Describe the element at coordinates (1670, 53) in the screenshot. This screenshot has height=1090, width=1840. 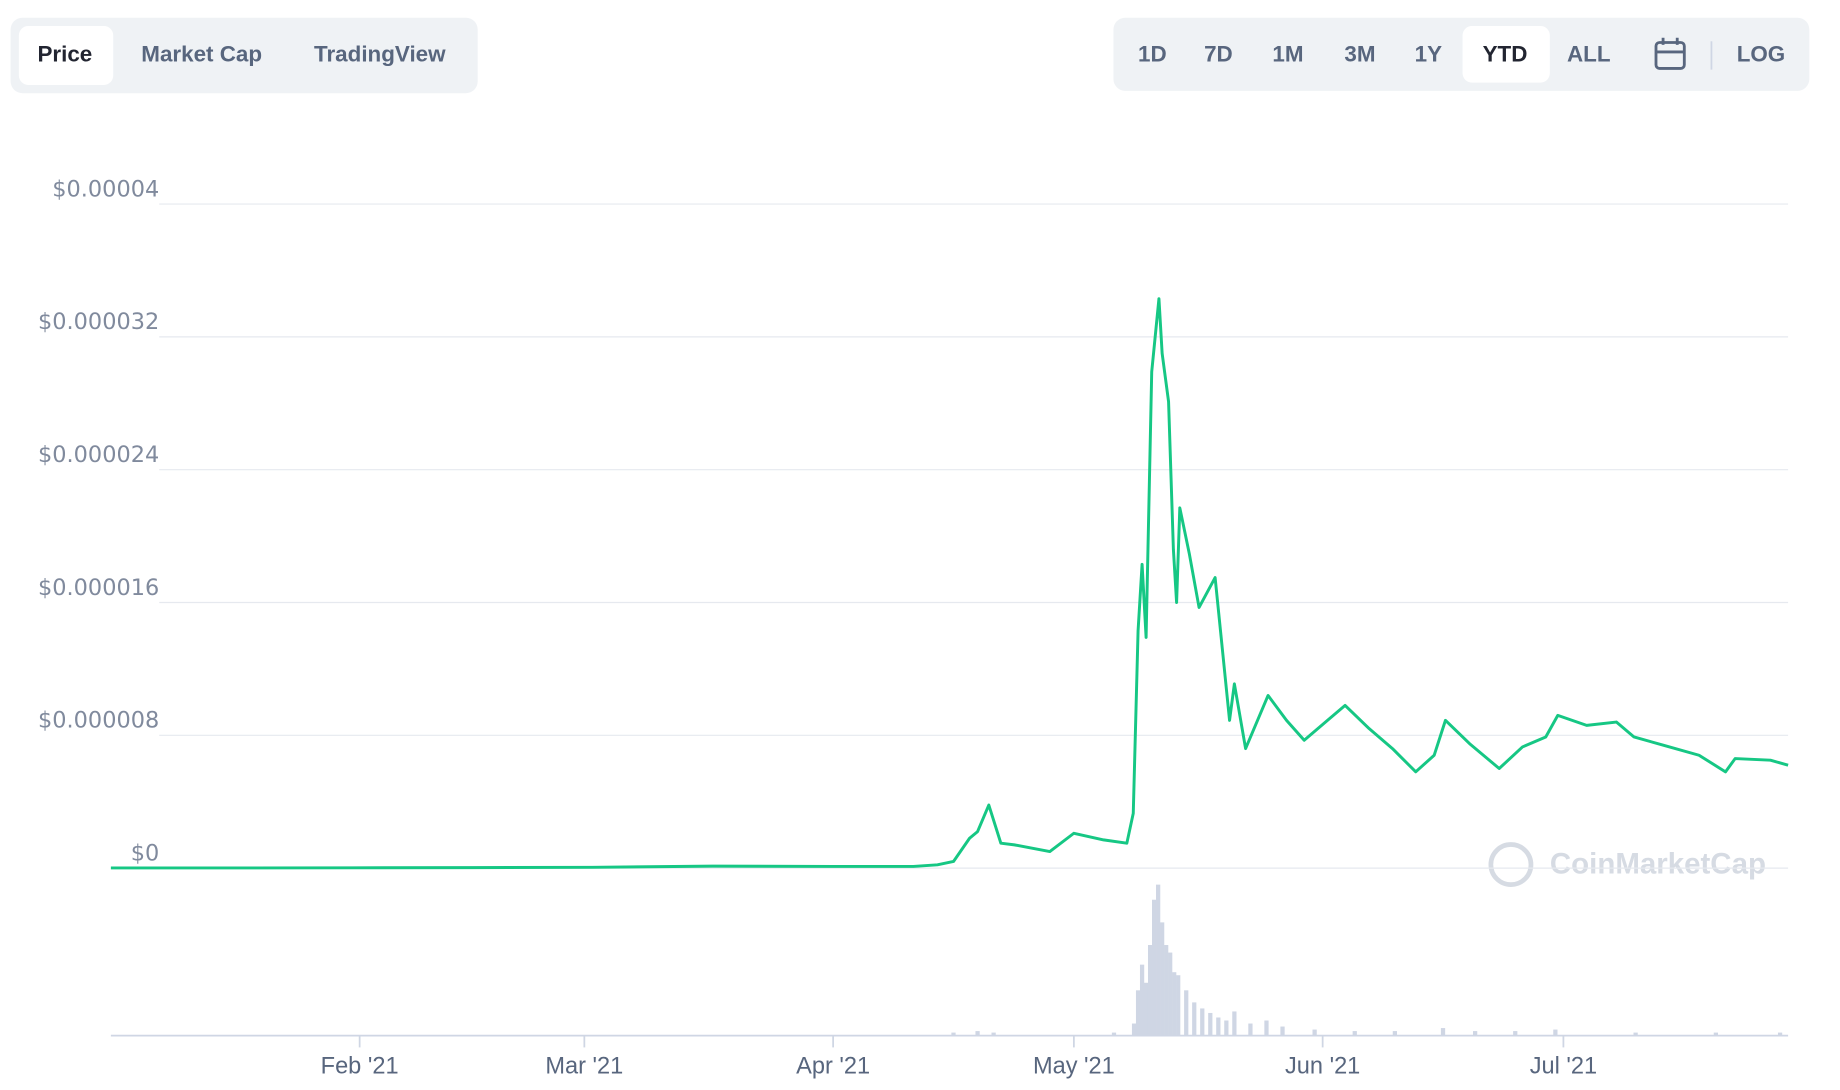
I see `calendar-icon` at that location.